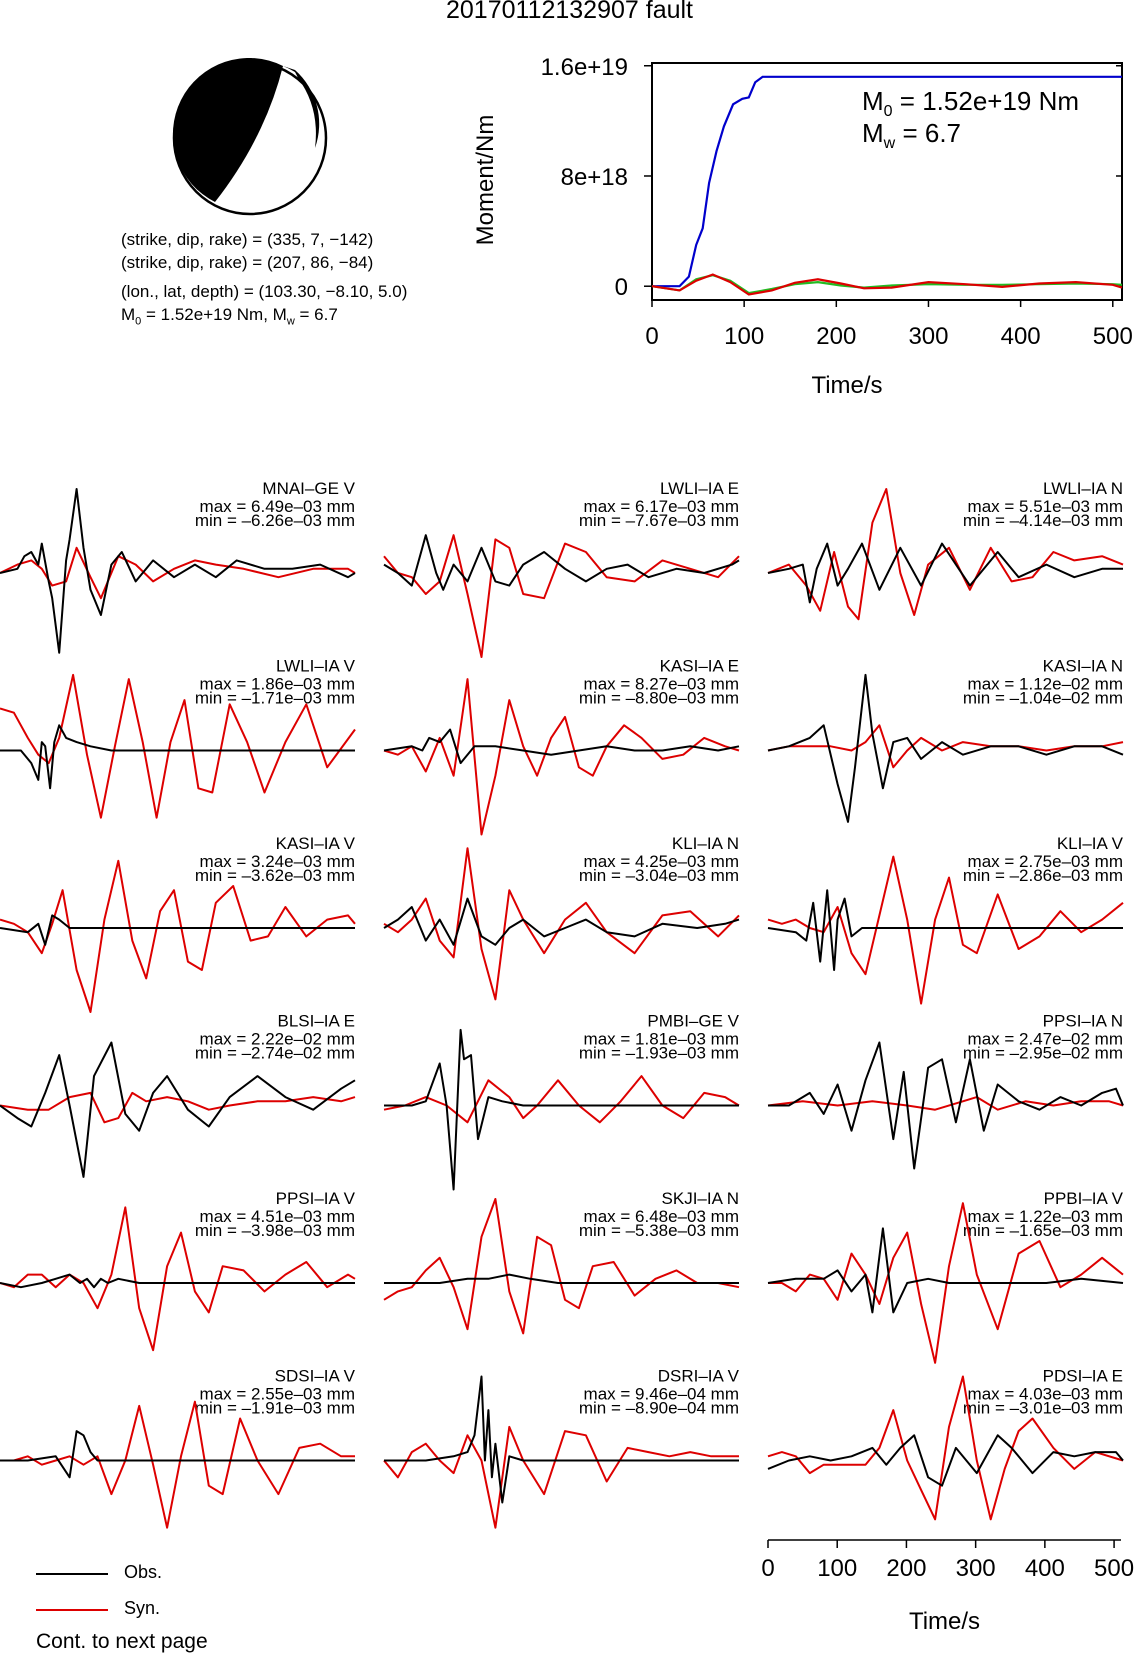  I want to click on station-min: min = –3.62e–03 mm, so click(275, 875).